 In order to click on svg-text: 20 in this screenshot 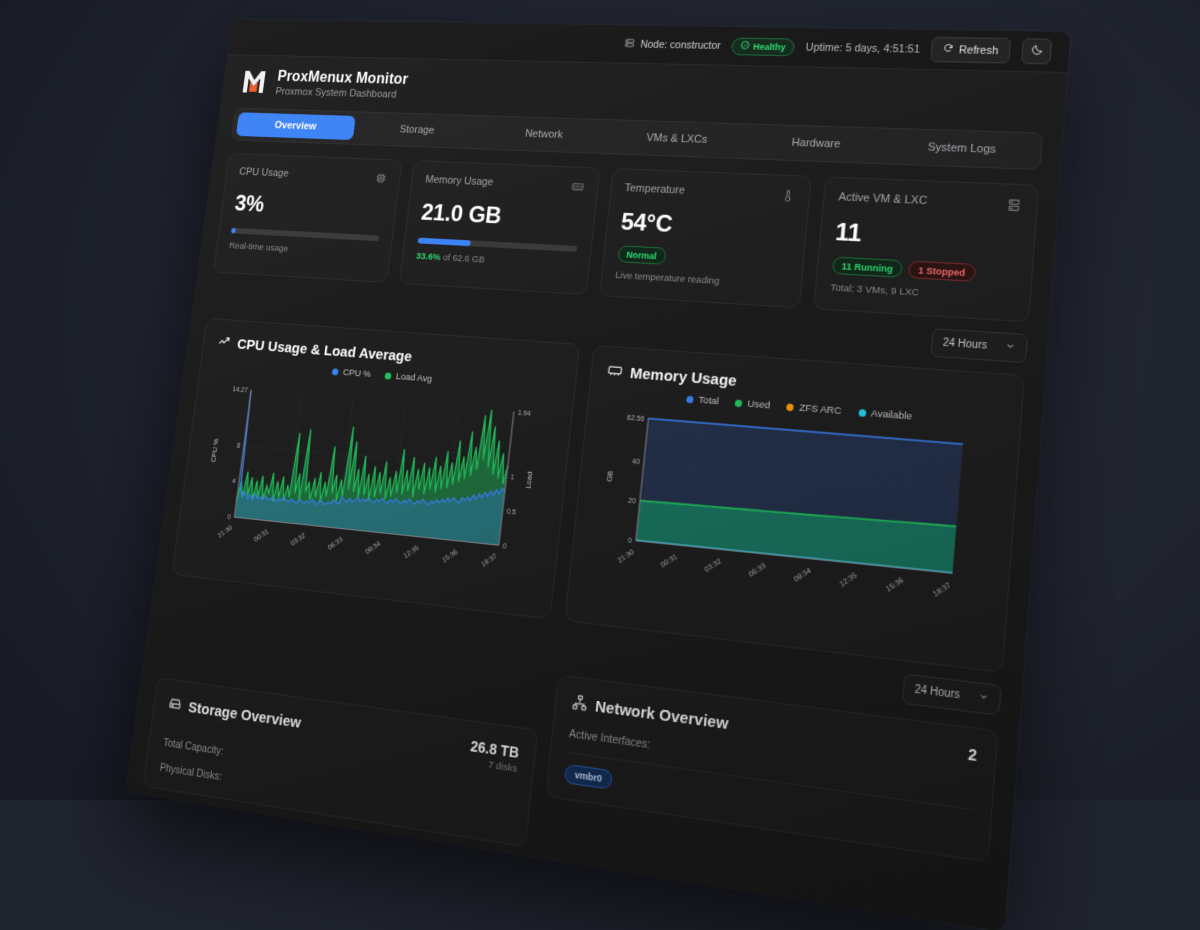, I will do `click(632, 502)`.